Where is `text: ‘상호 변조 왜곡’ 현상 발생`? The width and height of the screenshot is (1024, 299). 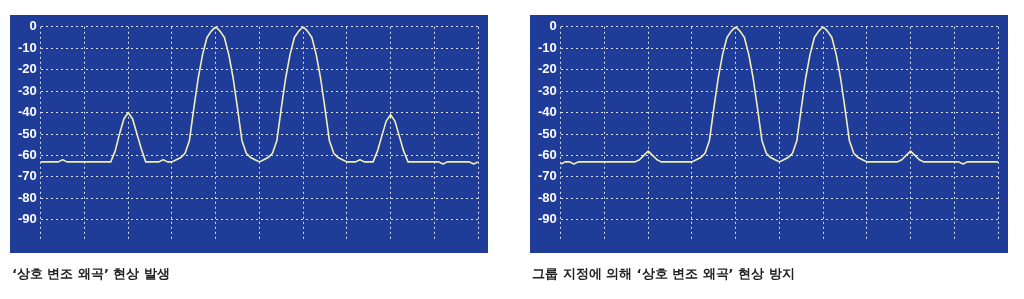 text: ‘상호 변조 왜곡’ 현상 발생 is located at coordinates (91, 274).